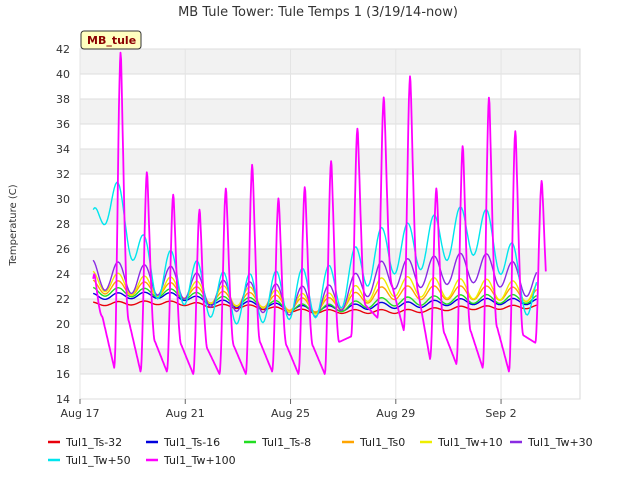  I want to click on x-axis-ticks: Aug 17 Aug 21 Aug 25 Aug 29 Sep 2, so click(289, 409).